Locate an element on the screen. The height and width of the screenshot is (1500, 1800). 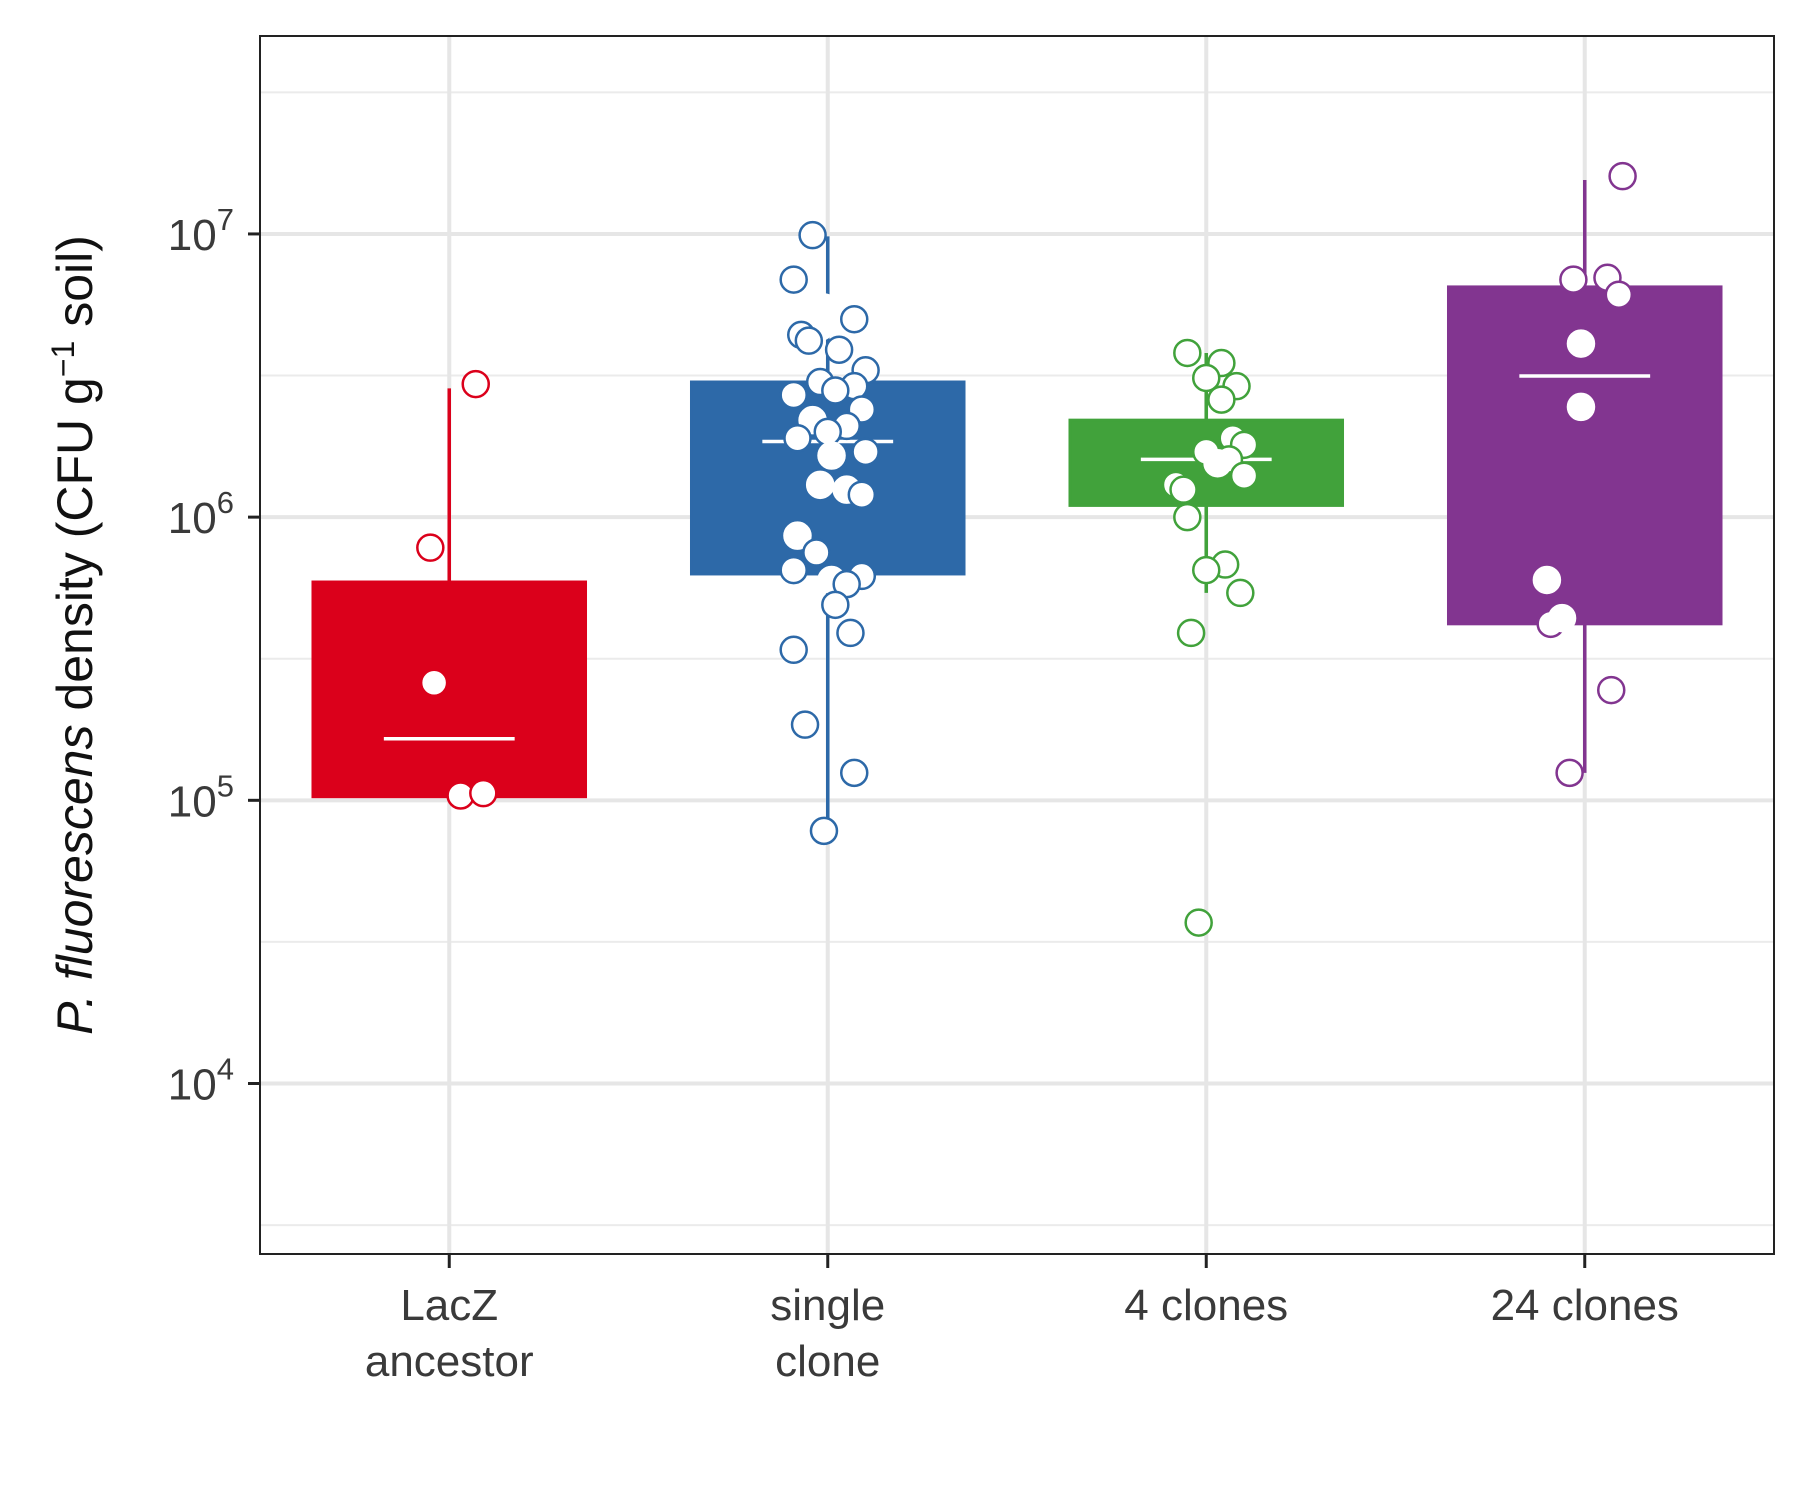
svg-text:P. fluorescens density (CFU g−: P. fluorescens density (CFU g−1 soil) is located at coordinates (74, 635).